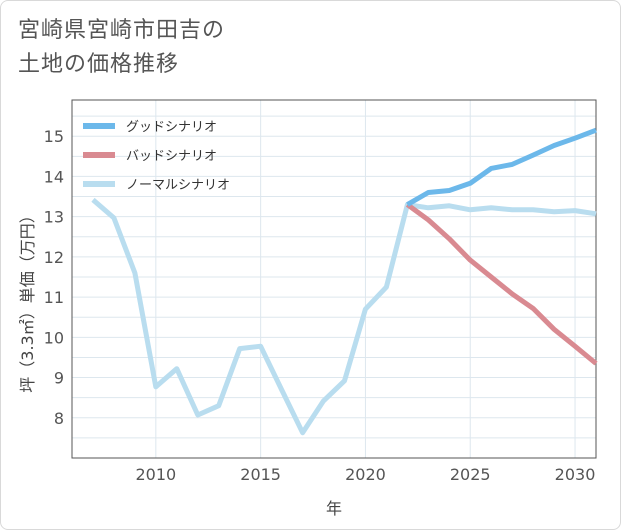  What do you see at coordinates (501, 284) in the screenshot?
I see `series-line-bad` at bounding box center [501, 284].